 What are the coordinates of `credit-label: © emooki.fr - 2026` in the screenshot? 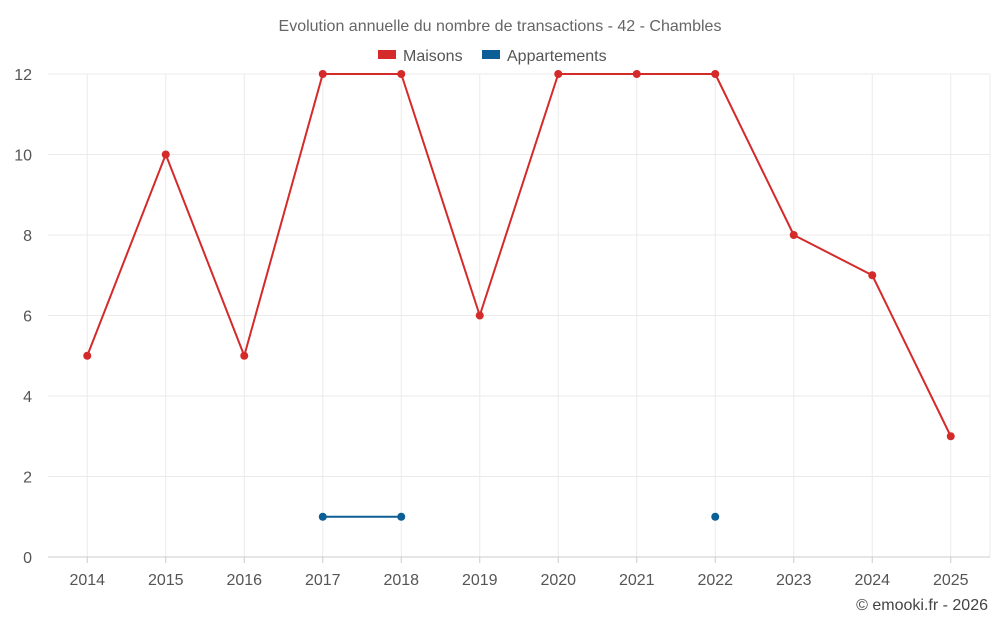 It's located at (922, 605).